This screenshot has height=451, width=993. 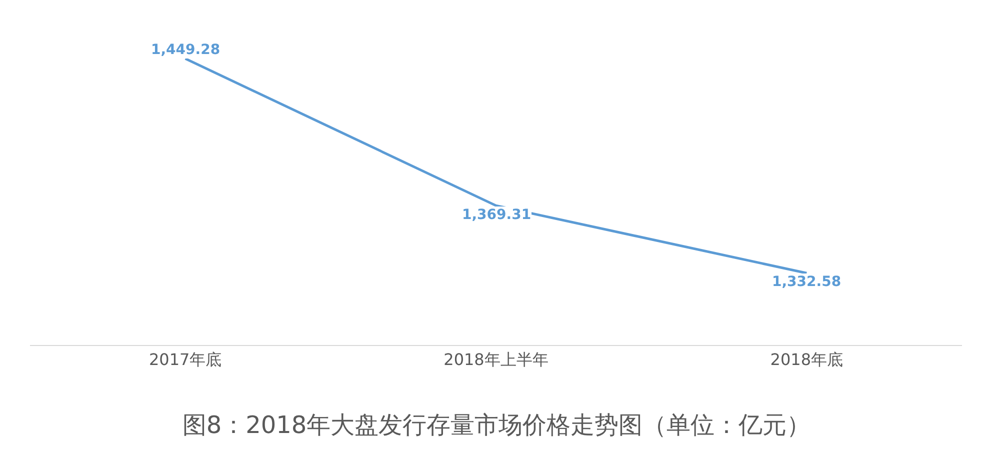 I want to click on x-tick-label: 2018年底, so click(x=807, y=360).